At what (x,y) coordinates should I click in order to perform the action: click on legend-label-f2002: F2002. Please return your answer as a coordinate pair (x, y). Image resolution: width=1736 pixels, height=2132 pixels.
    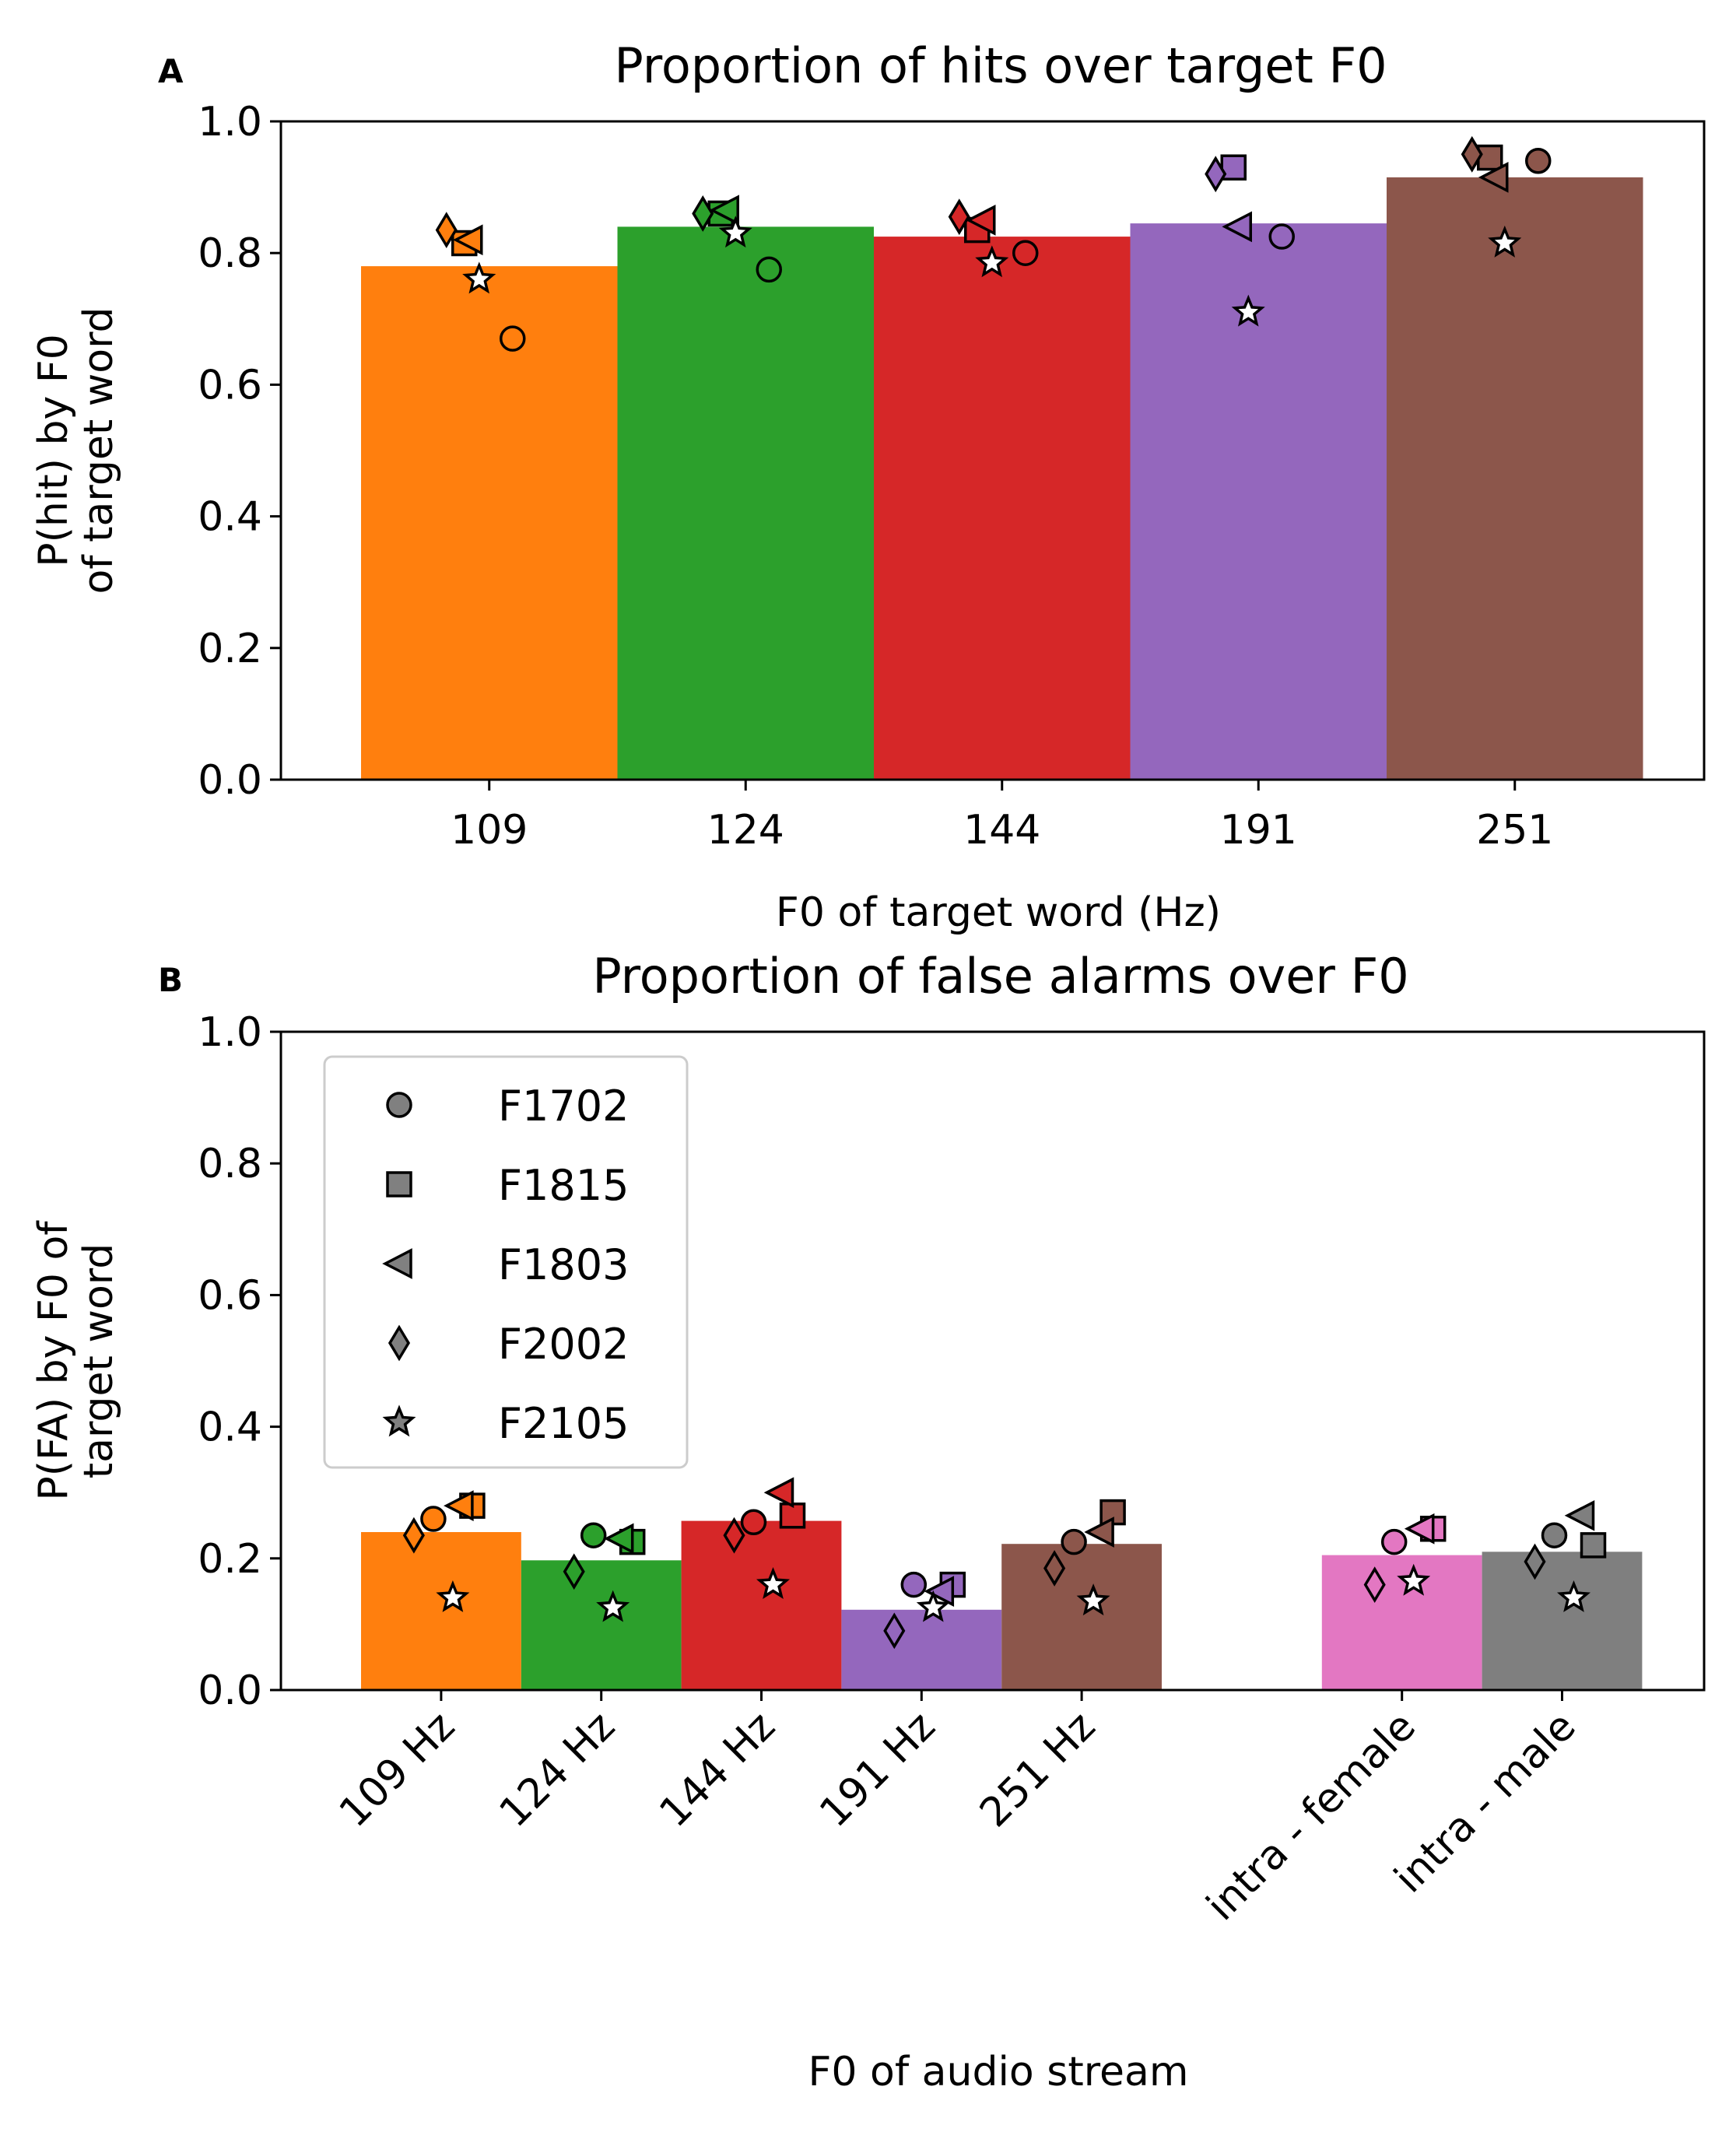
    Looking at the image, I should click on (564, 1344).